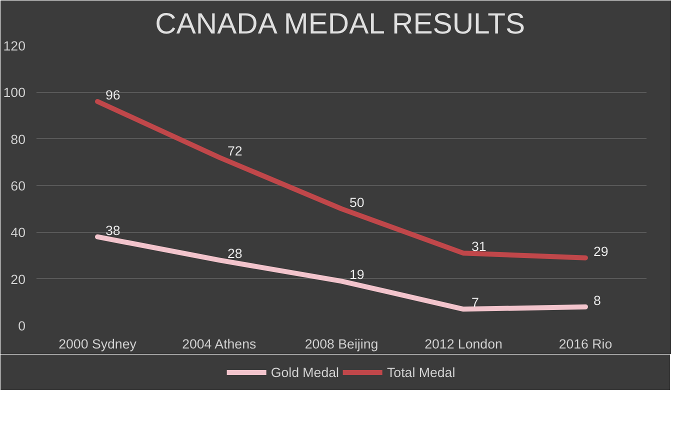 Image resolution: width=690 pixels, height=428 pixels. I want to click on data-label: 96, so click(113, 95).